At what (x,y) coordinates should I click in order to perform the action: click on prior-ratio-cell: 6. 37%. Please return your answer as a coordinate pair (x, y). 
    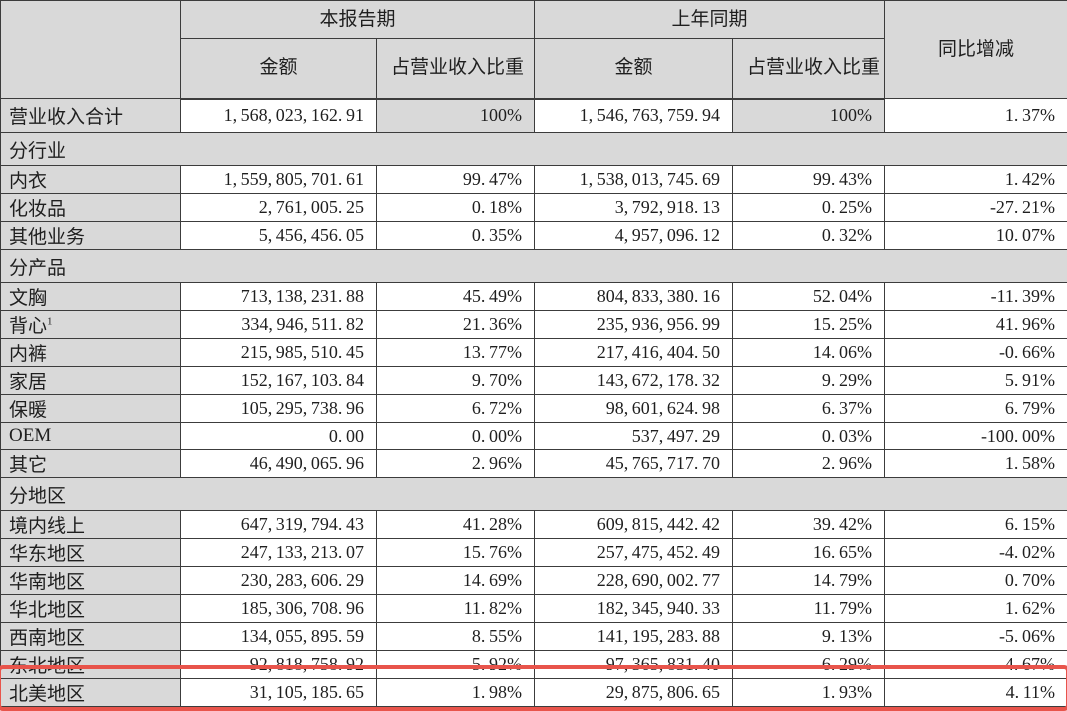
    Looking at the image, I should click on (809, 409).